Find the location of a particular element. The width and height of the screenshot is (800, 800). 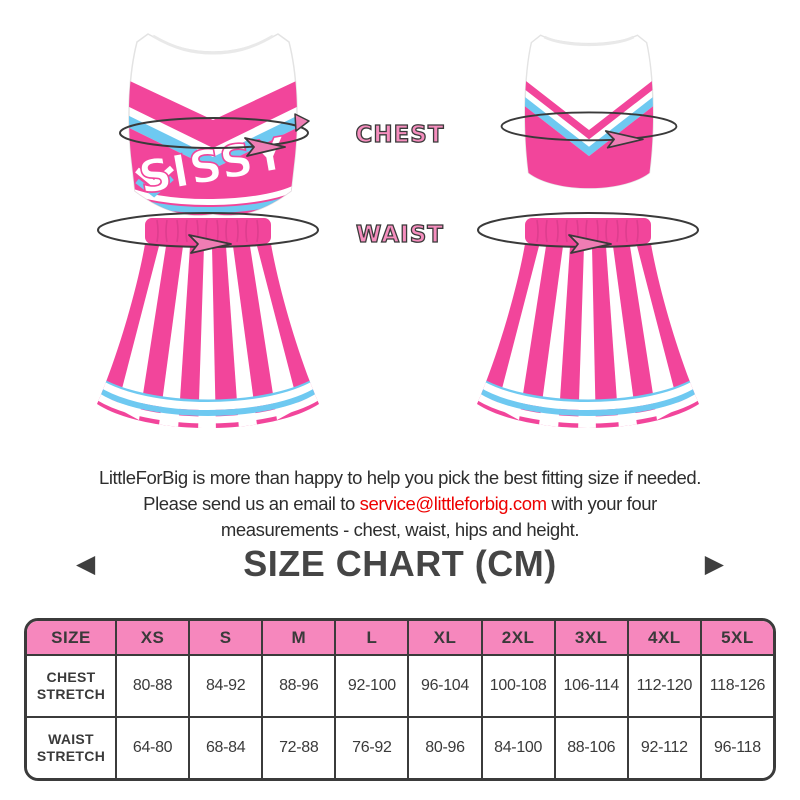

size-value-cell: 92-100 is located at coordinates (371, 685).